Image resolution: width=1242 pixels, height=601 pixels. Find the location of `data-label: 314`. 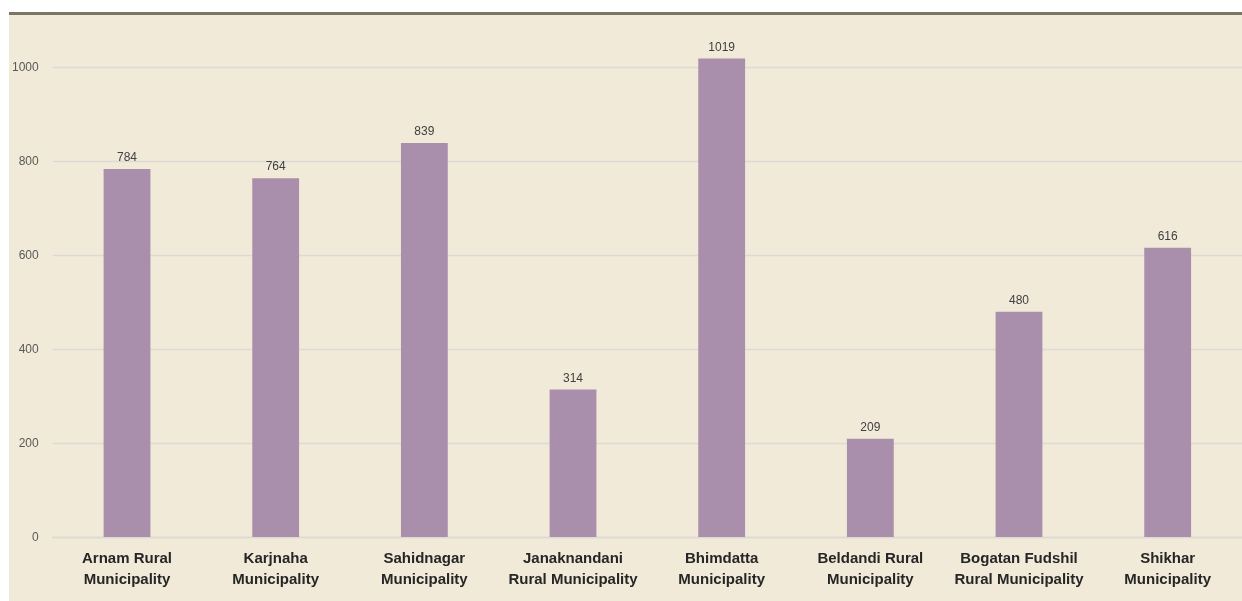

data-label: 314 is located at coordinates (573, 377).